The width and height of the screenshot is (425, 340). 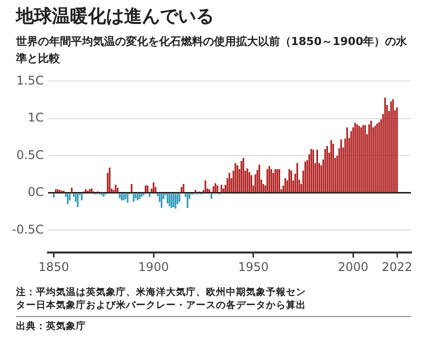 What do you see at coordinates (353, 267) in the screenshot?
I see `x-tick-label: 2000` at bounding box center [353, 267].